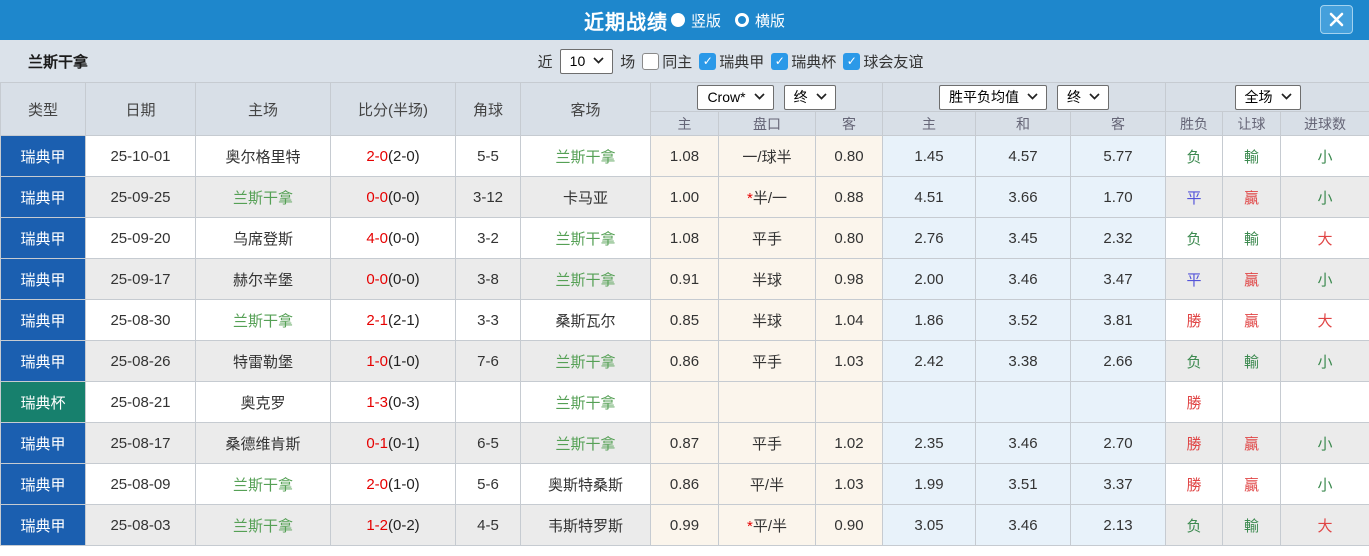 This screenshot has height=556, width=1369. What do you see at coordinates (1251, 123) in the screenshot?
I see `subcol-handicap-result: 让球` at bounding box center [1251, 123].